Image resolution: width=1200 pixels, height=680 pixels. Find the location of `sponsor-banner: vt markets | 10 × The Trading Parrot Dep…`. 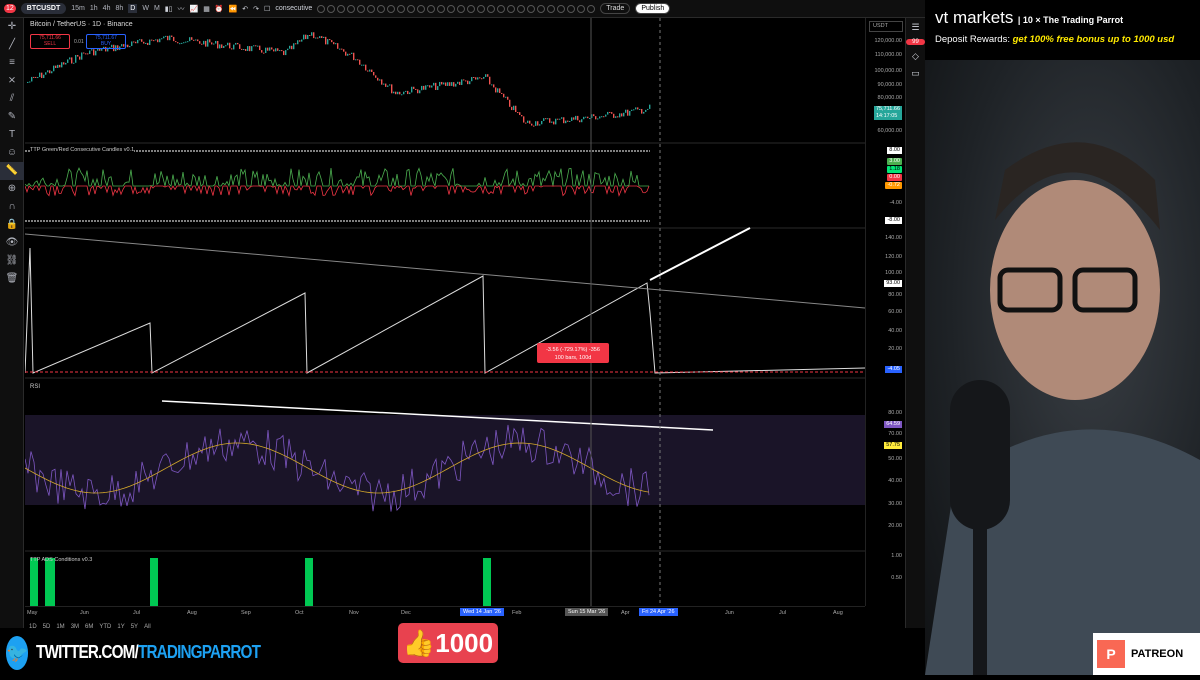

sponsor-banner: vt markets | 10 × The Trading Parrot Dep… is located at coordinates (1062, 29).